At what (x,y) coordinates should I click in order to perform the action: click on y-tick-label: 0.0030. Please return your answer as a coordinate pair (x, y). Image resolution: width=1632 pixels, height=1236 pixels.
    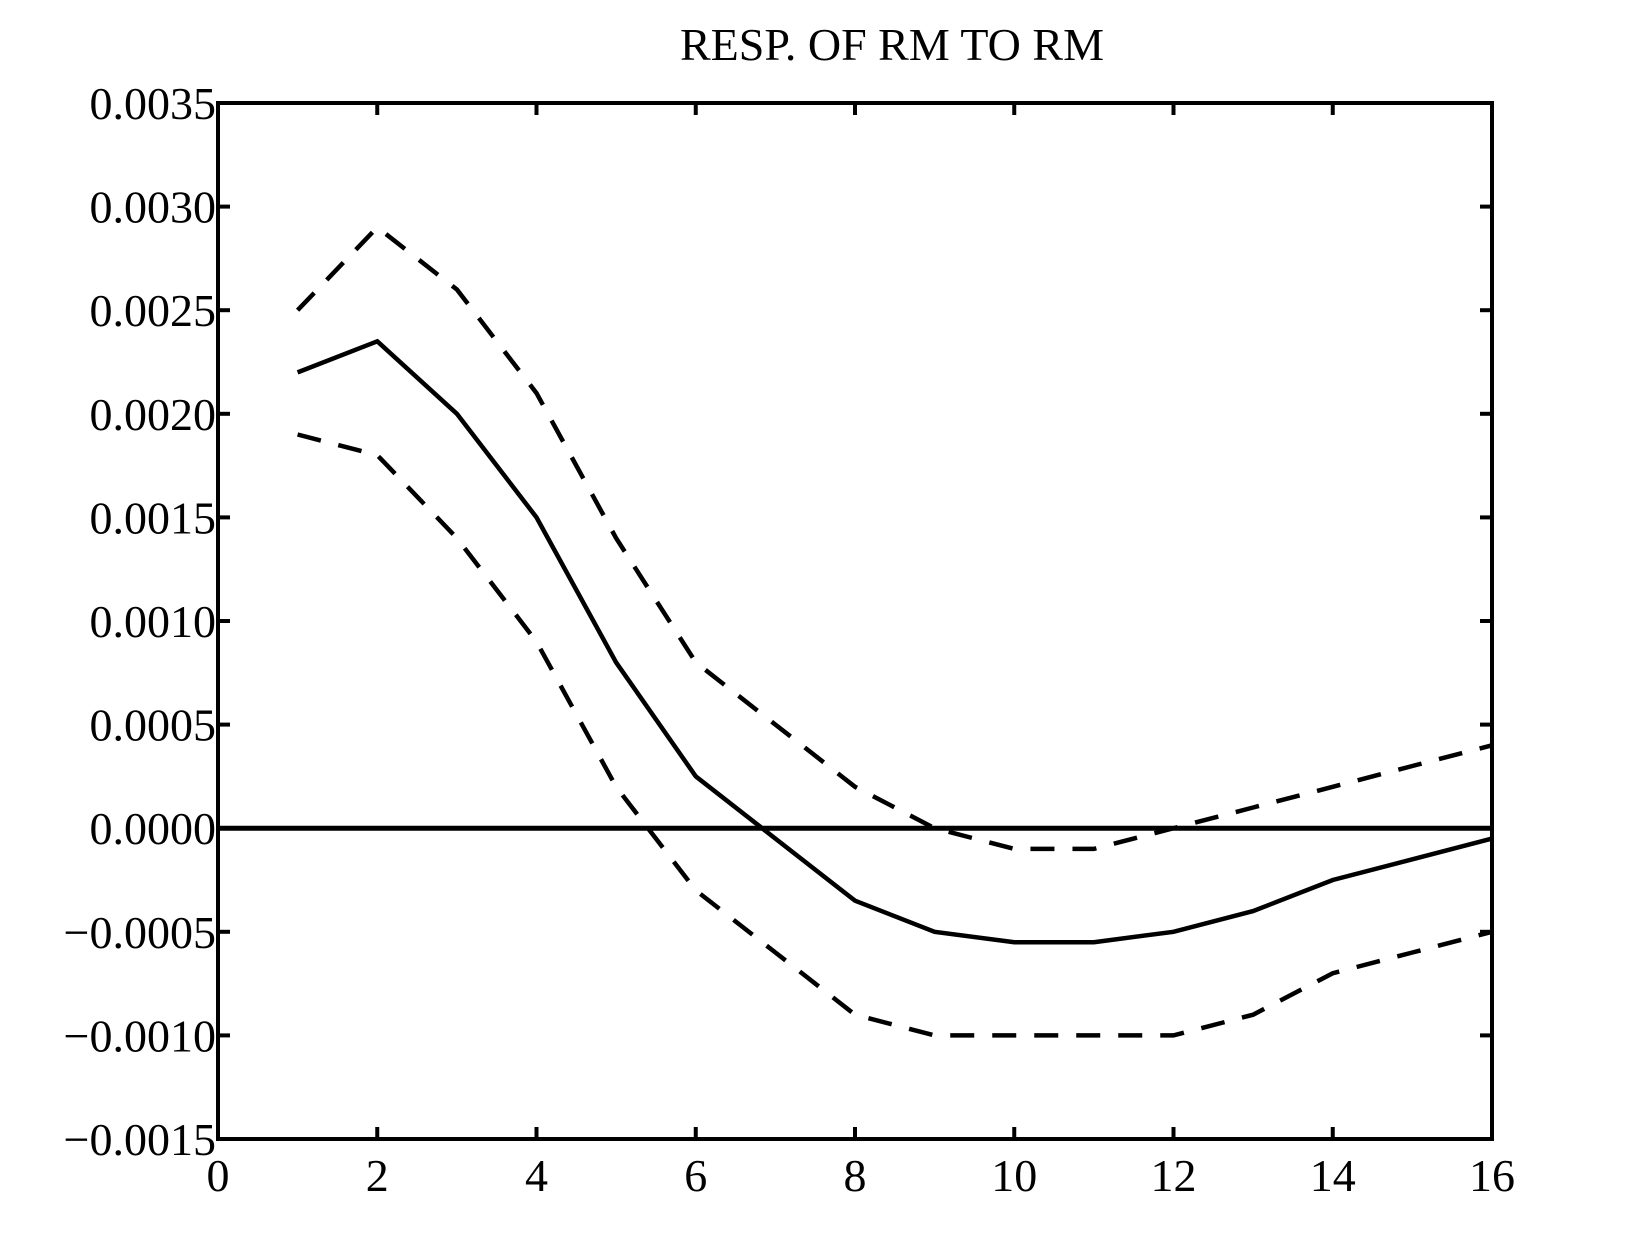
    Looking at the image, I should click on (153, 207).